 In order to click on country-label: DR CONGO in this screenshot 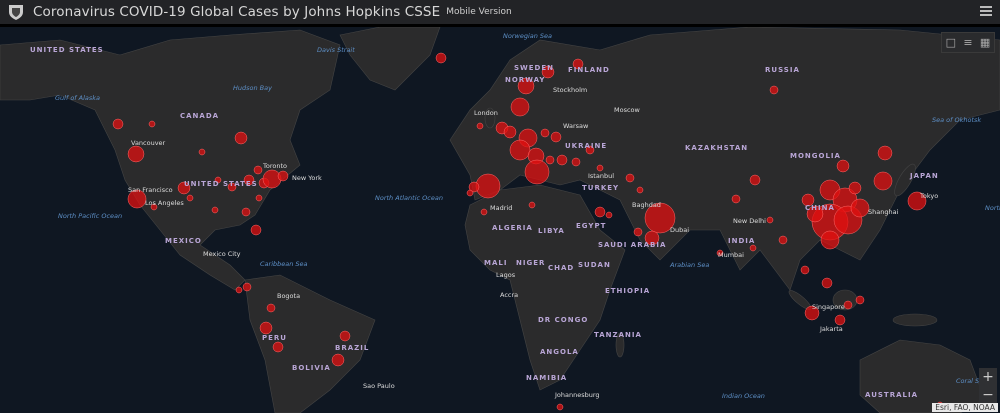, I will do `click(563, 320)`.